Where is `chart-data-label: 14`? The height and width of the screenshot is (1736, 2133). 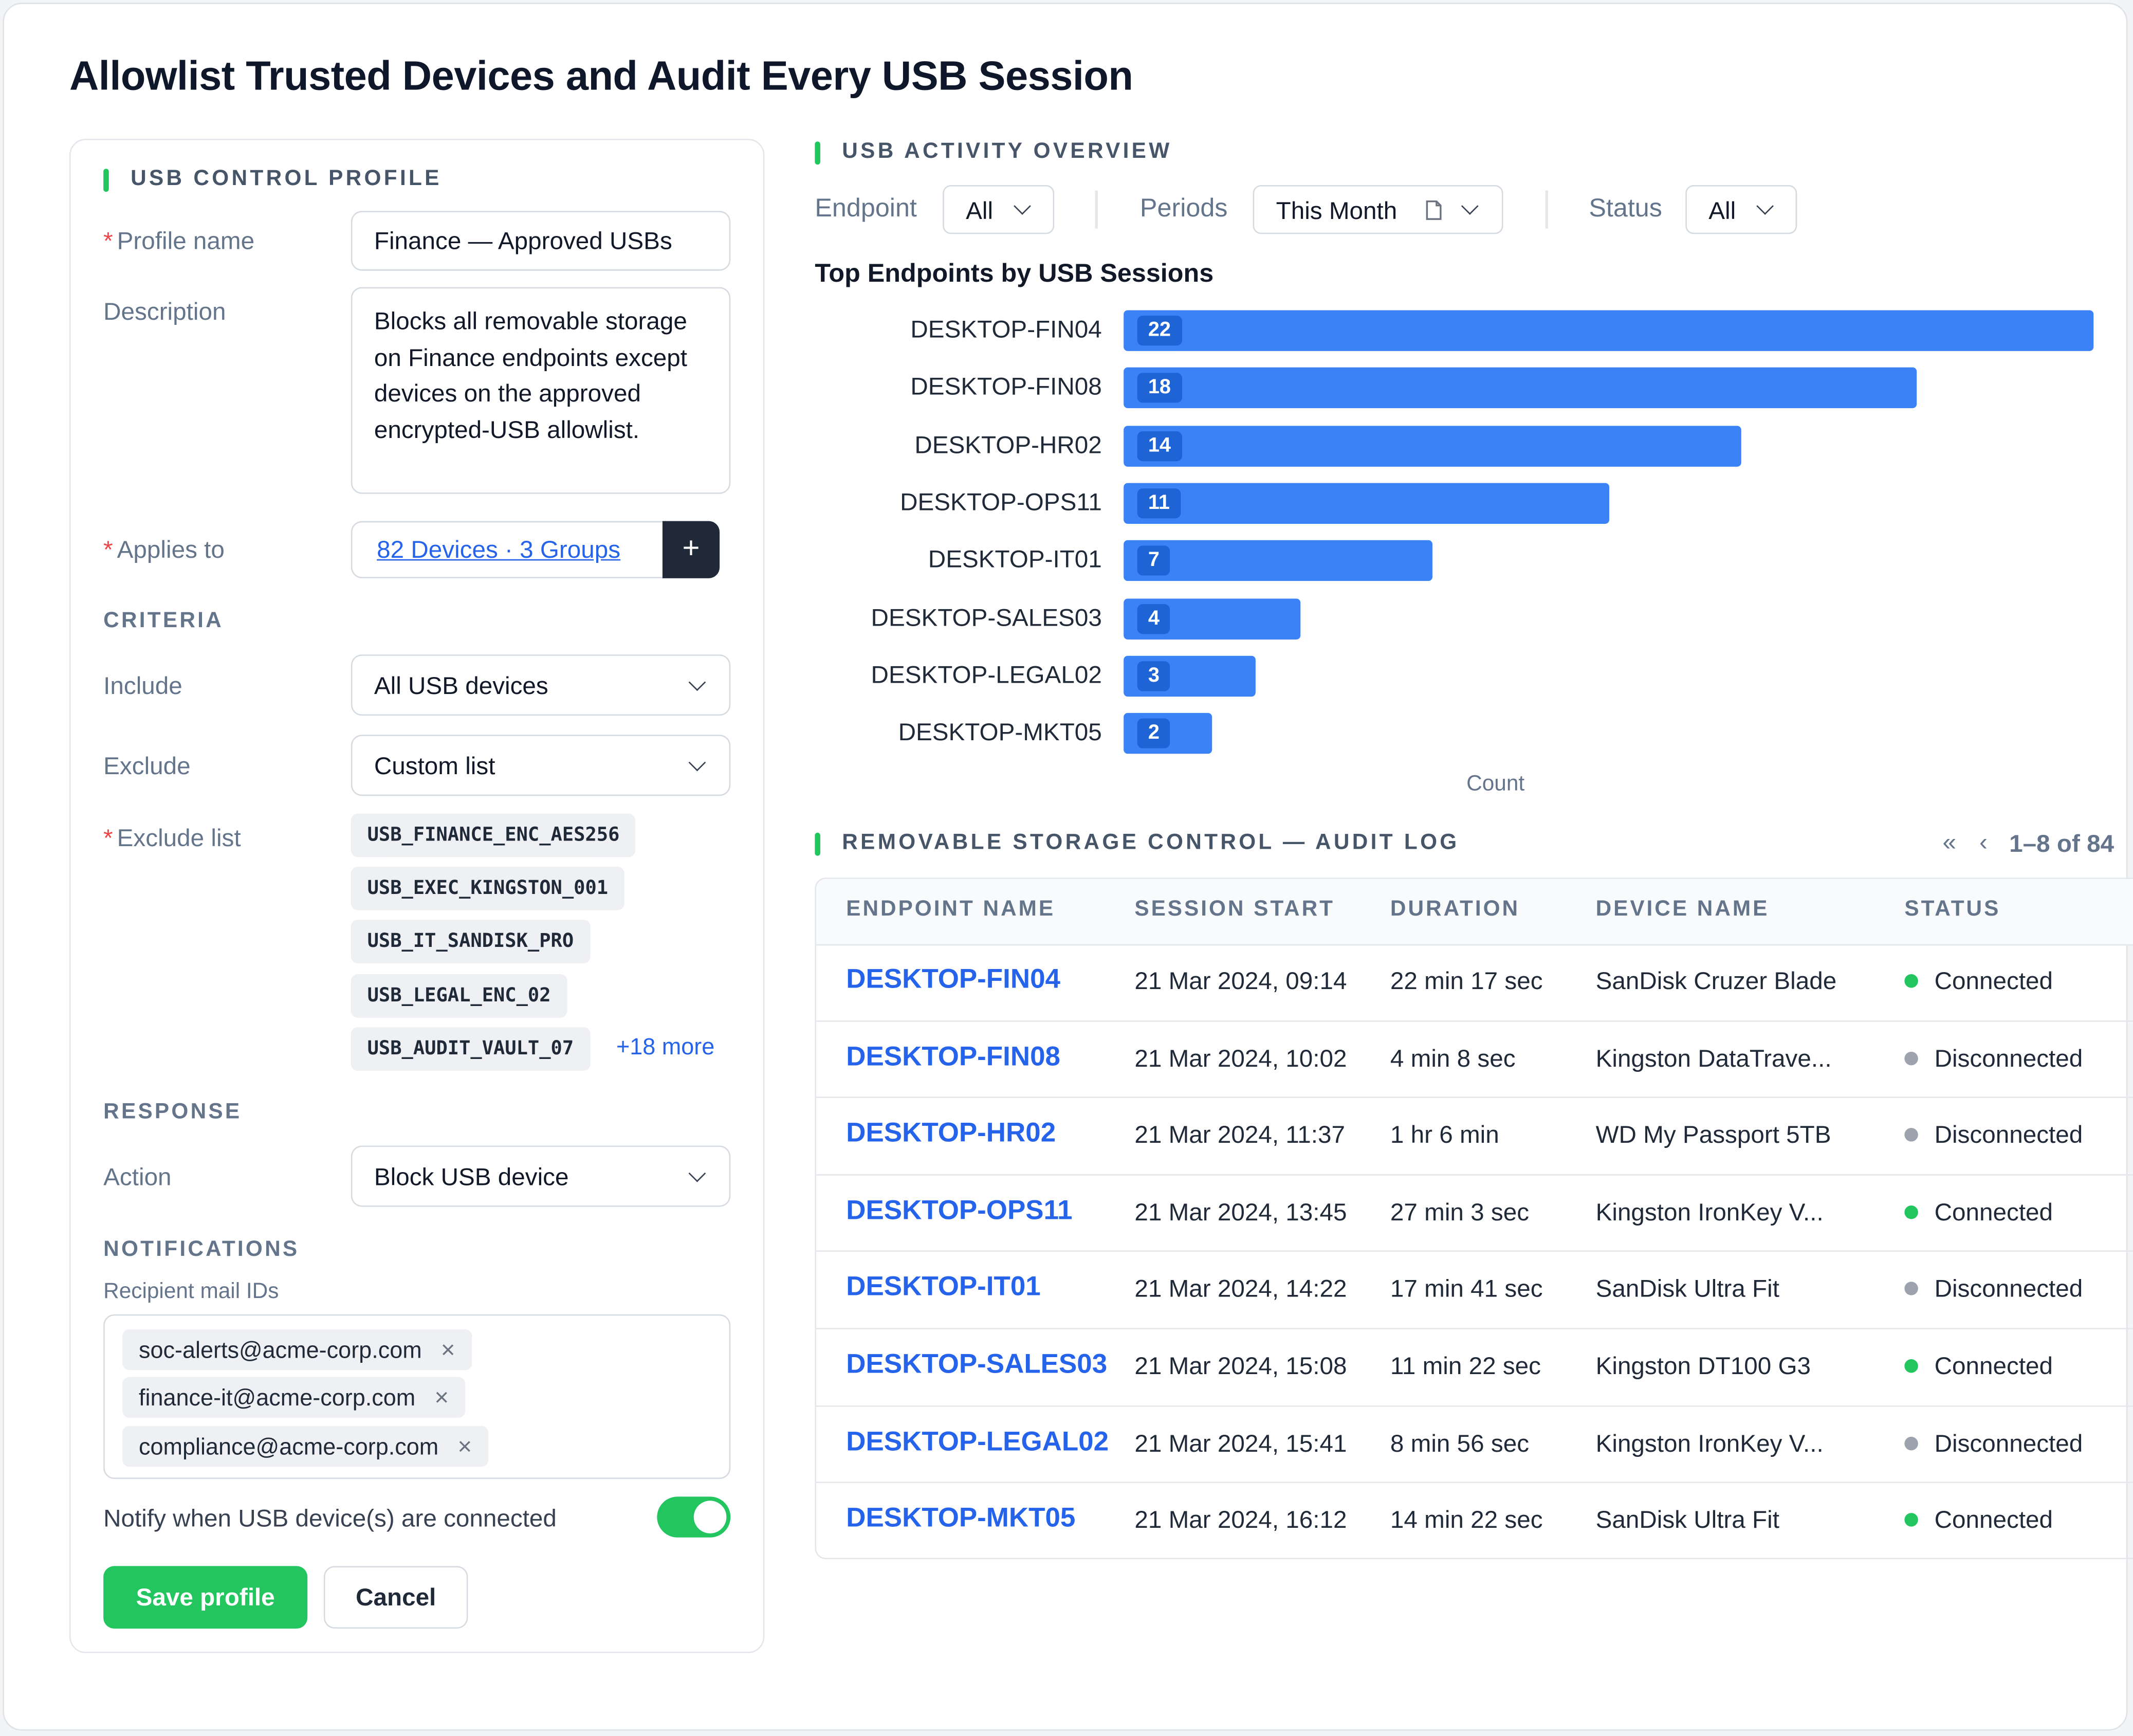 chart-data-label: 14 is located at coordinates (1160, 445).